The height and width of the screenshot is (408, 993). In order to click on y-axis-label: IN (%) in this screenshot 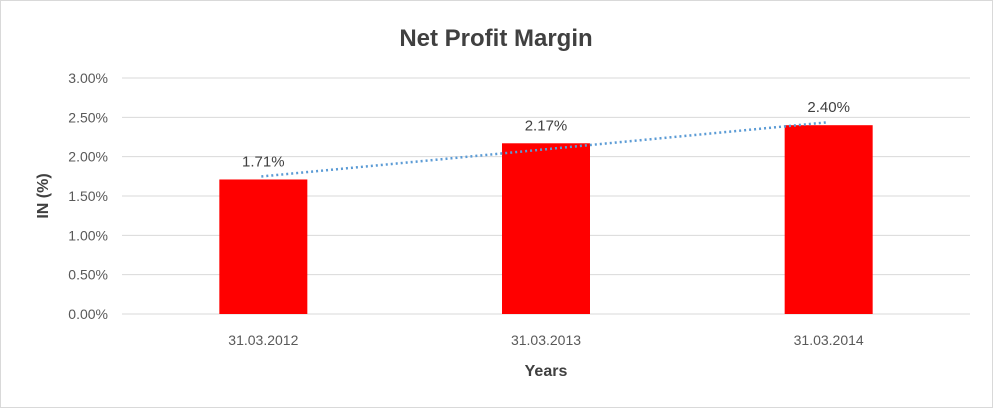, I will do `click(43, 195)`.